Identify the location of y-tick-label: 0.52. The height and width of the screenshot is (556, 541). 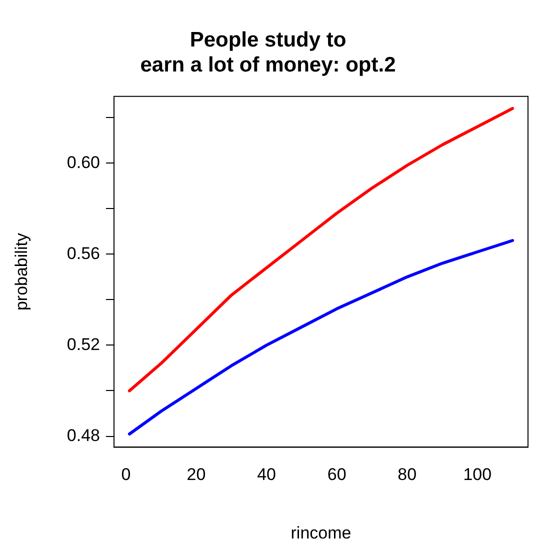
(83, 344).